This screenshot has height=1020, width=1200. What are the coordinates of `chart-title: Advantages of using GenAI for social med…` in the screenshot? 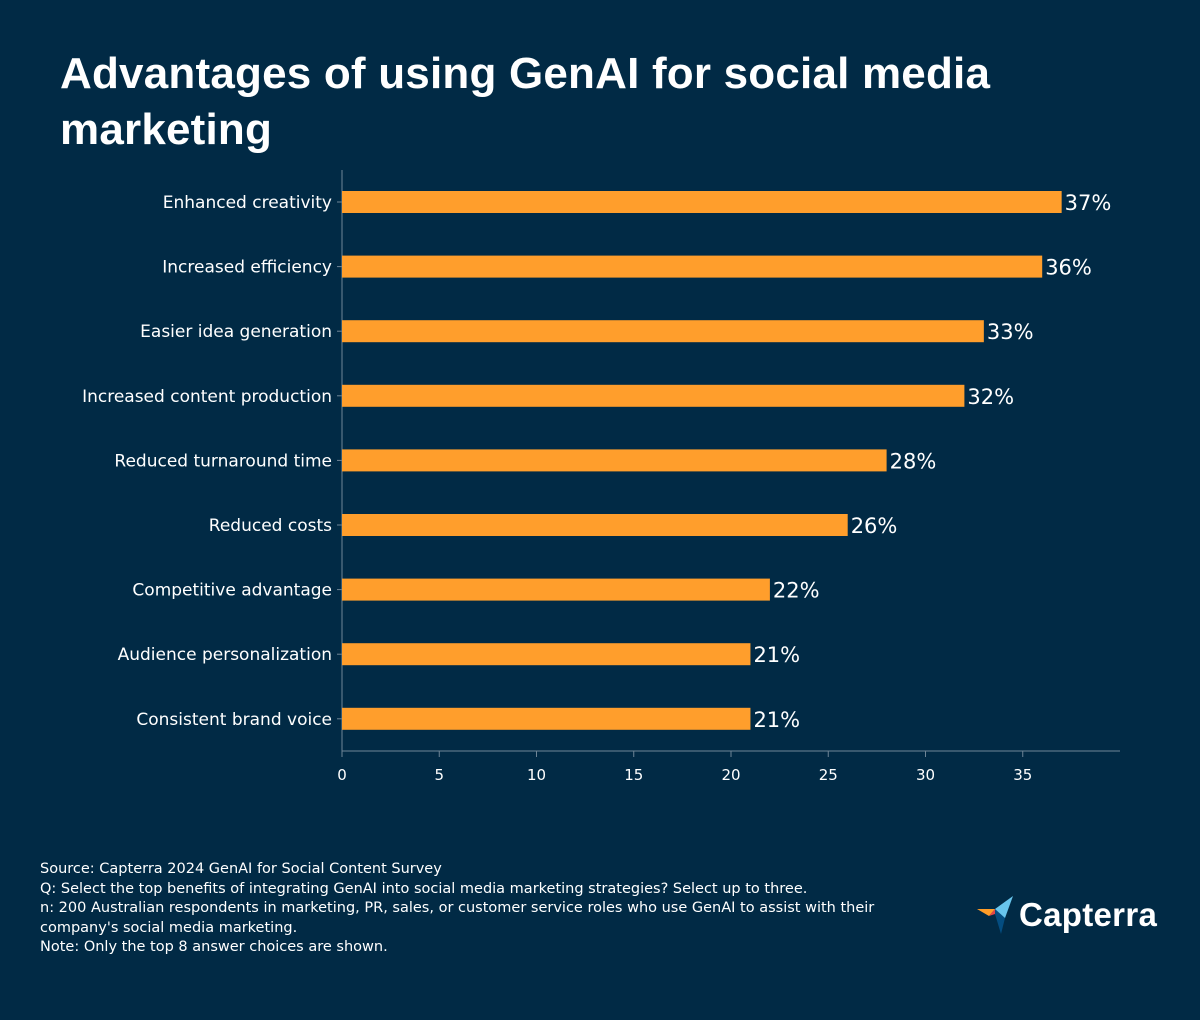 It's located at (525, 101).